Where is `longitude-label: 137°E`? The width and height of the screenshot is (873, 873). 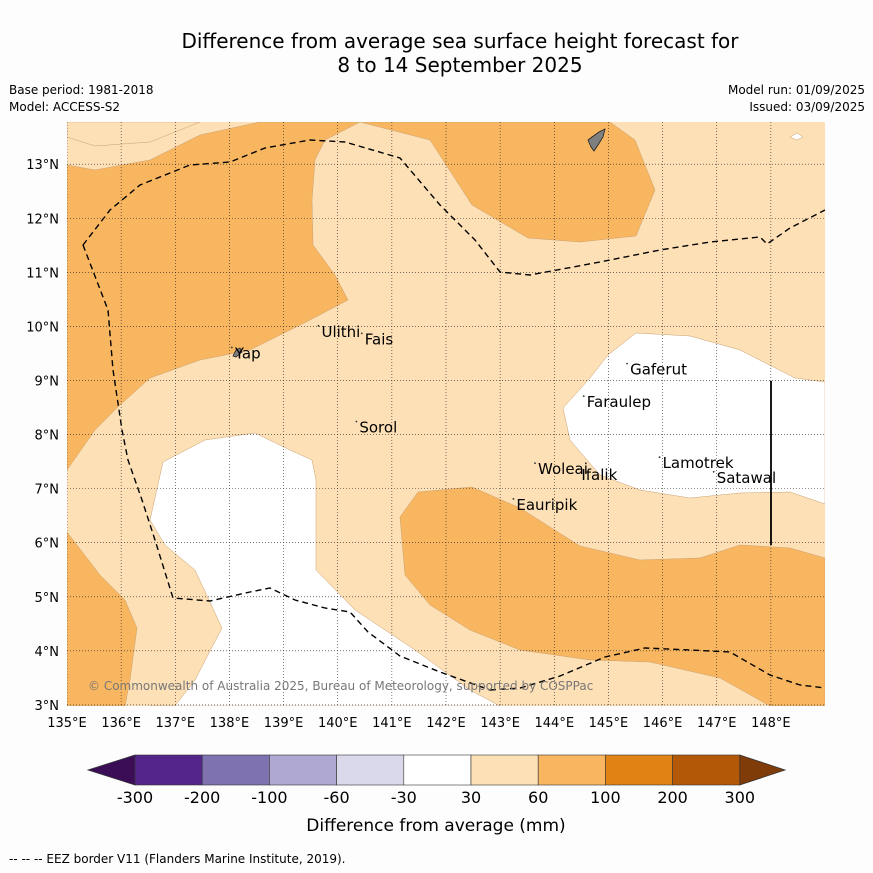 longitude-label: 137°E is located at coordinates (176, 723).